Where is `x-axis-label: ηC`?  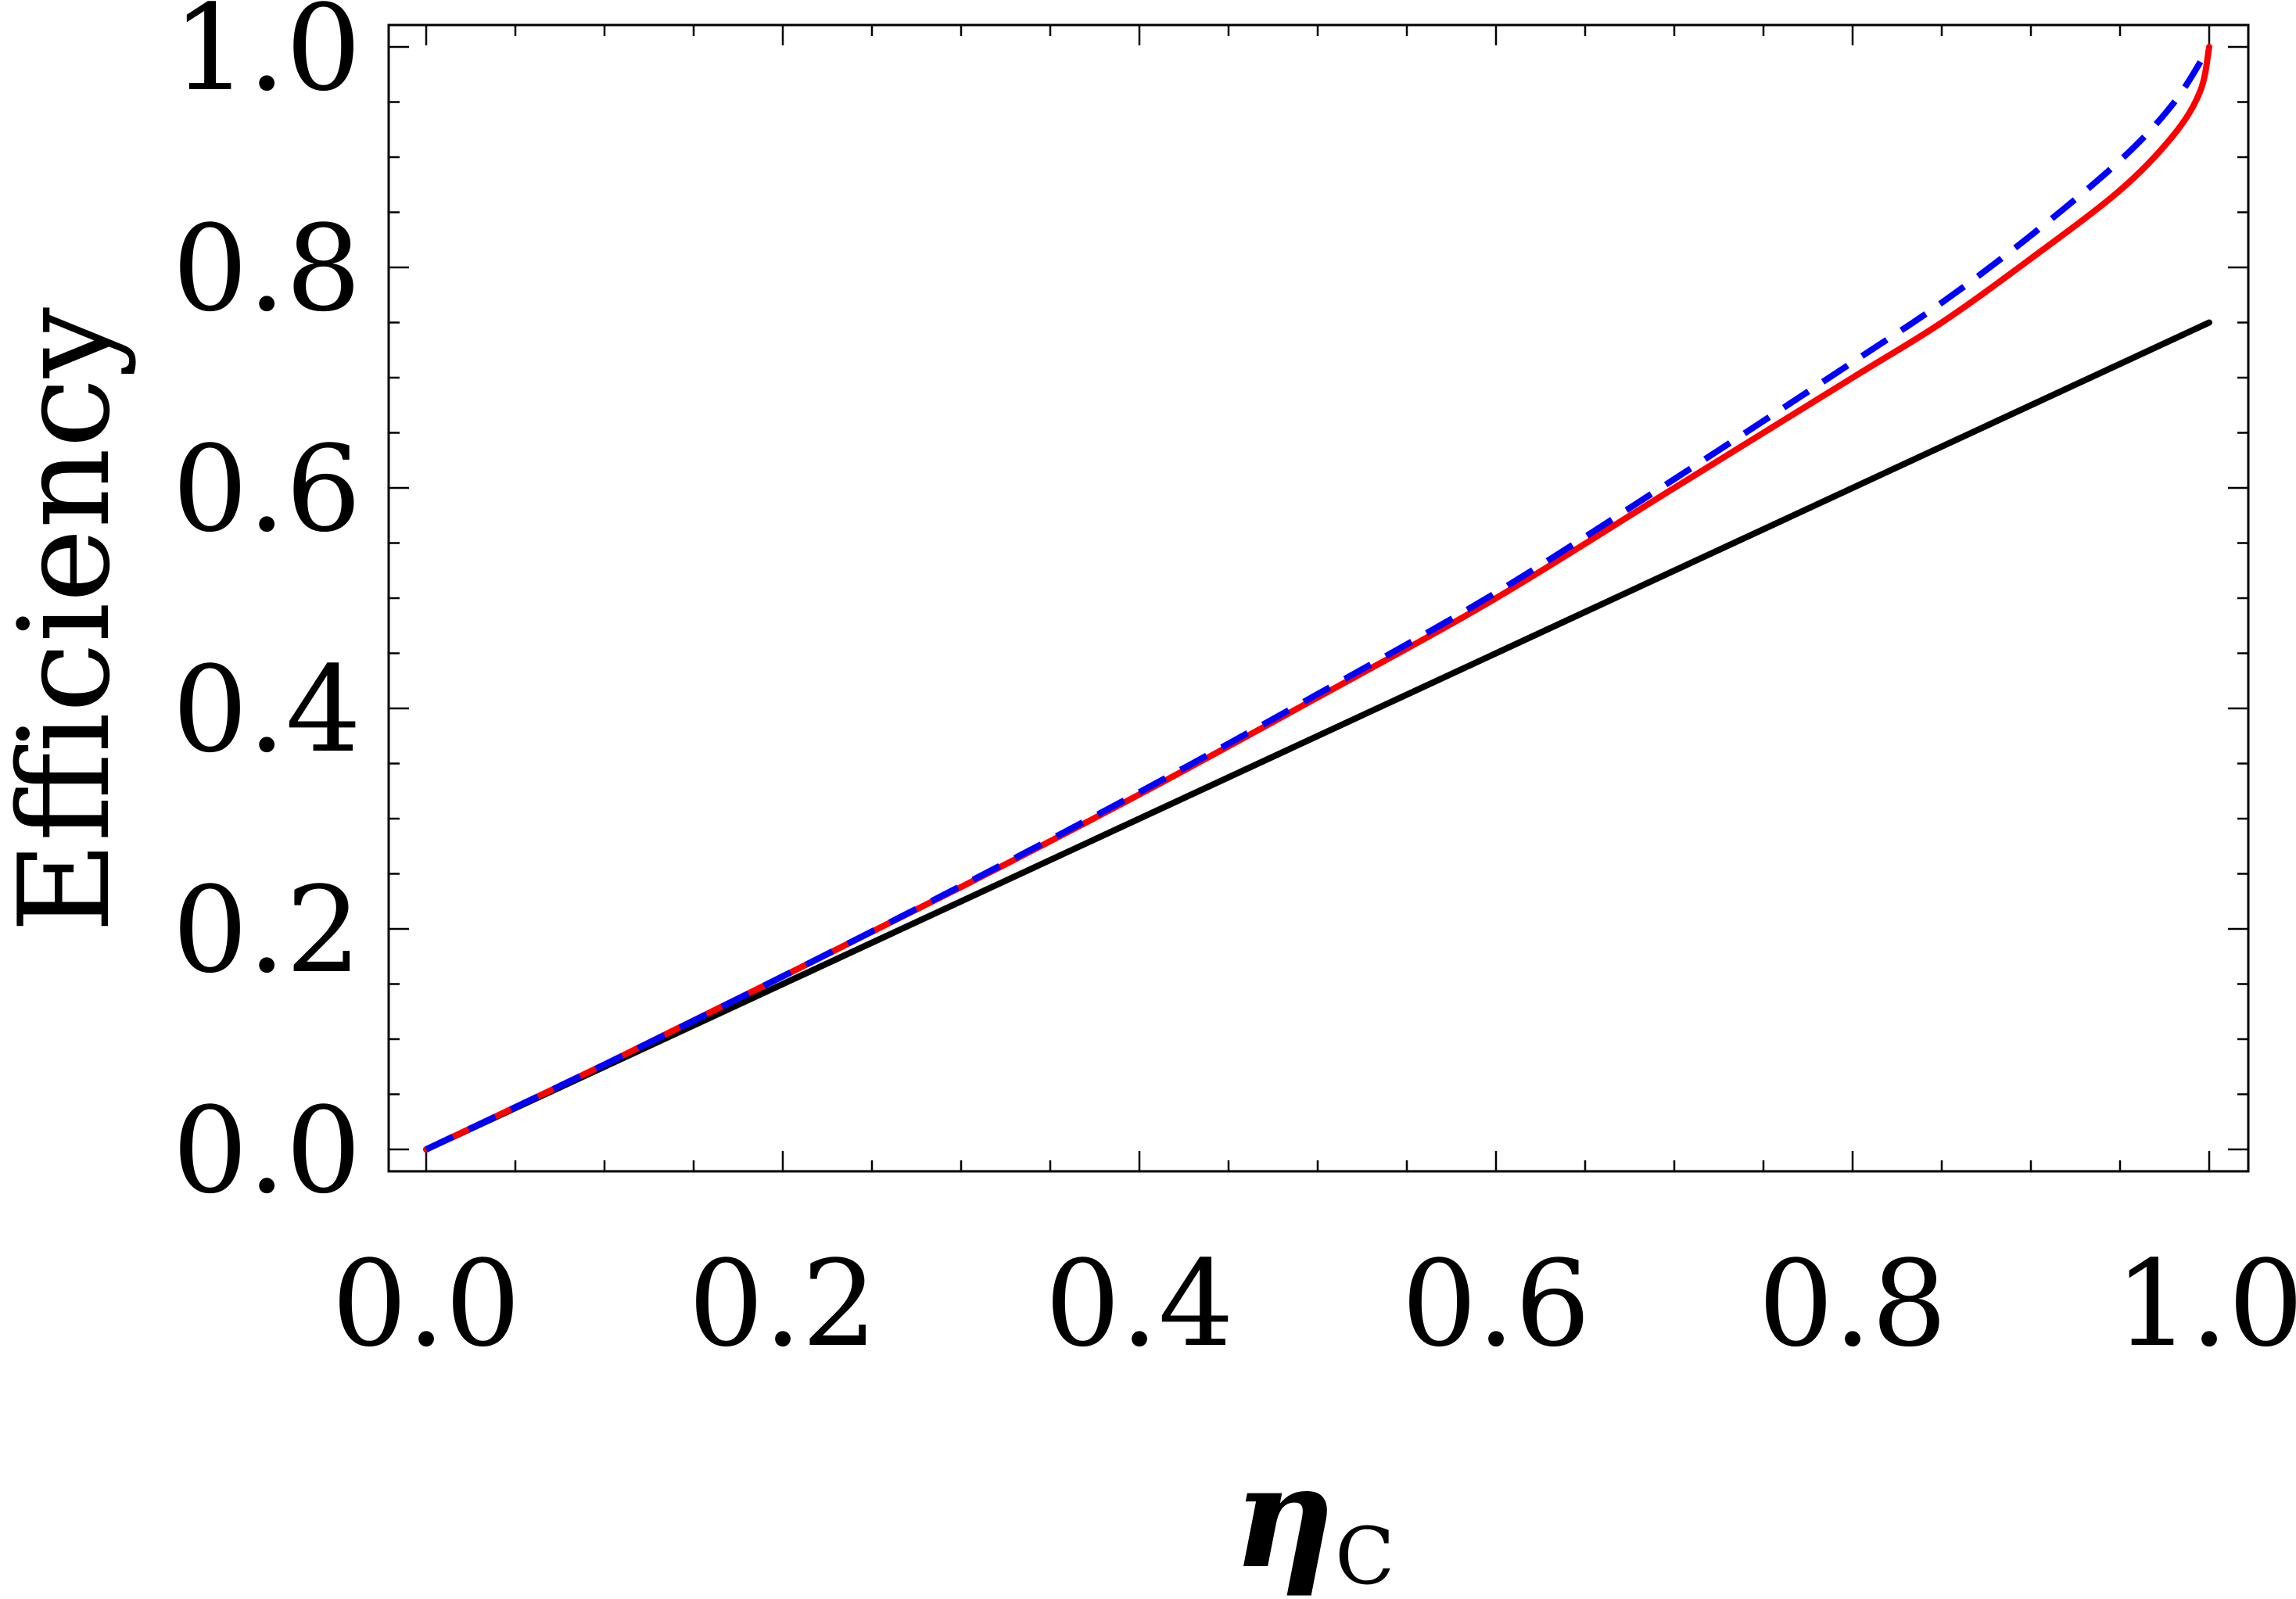
x-axis-label: ηC is located at coordinates (1313, 1517).